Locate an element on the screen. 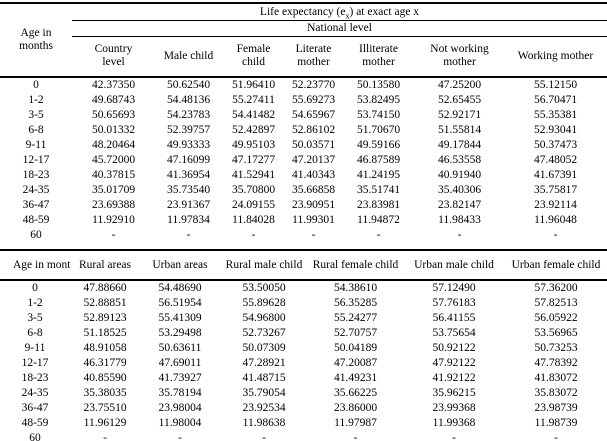 The height and width of the screenshot is (441, 607). value-cell: 47.92122 is located at coordinates (454, 363).